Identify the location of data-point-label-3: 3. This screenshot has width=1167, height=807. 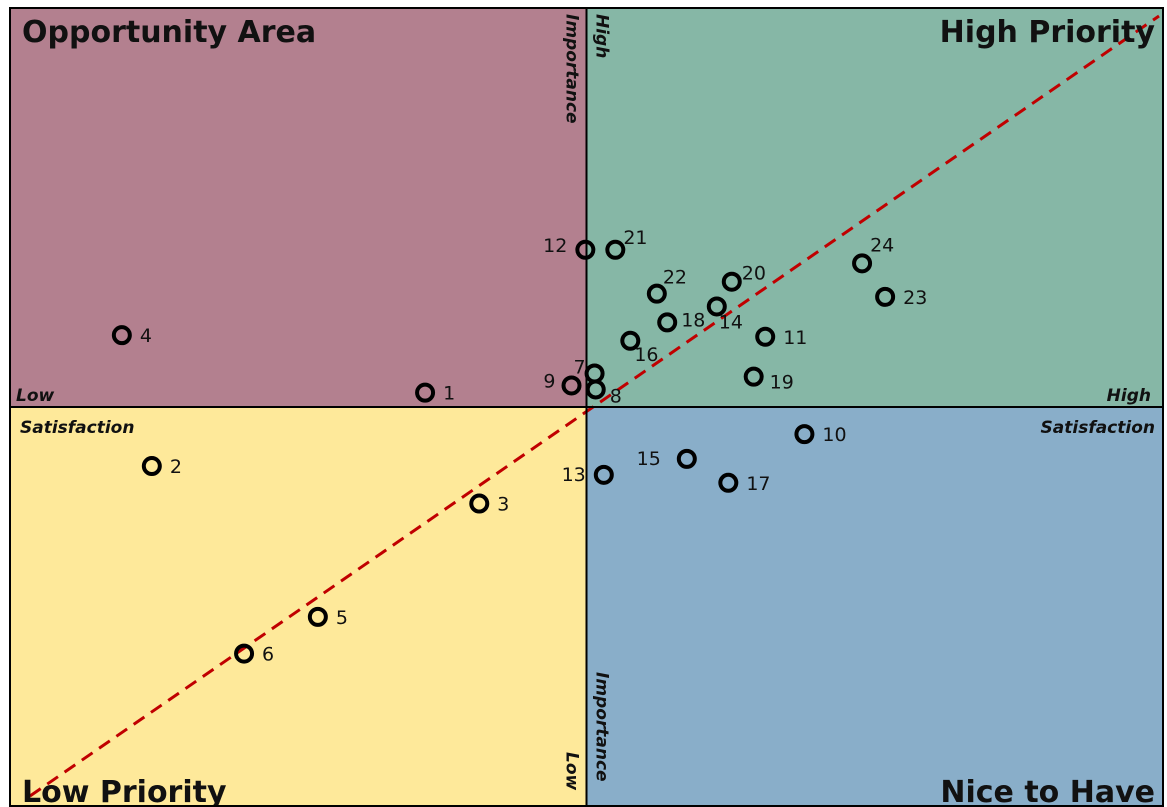
(503, 505).